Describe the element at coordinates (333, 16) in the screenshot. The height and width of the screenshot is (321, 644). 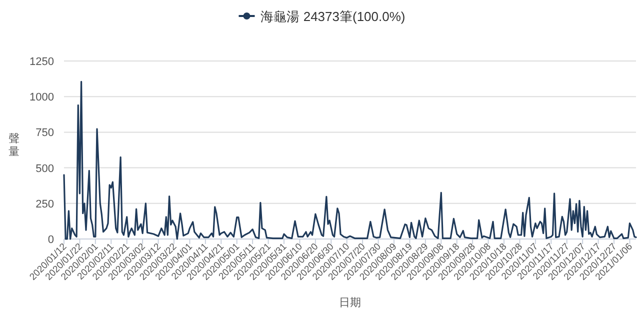
I see `legend-label: 海龜湯 24373筆(100.0%)` at that location.